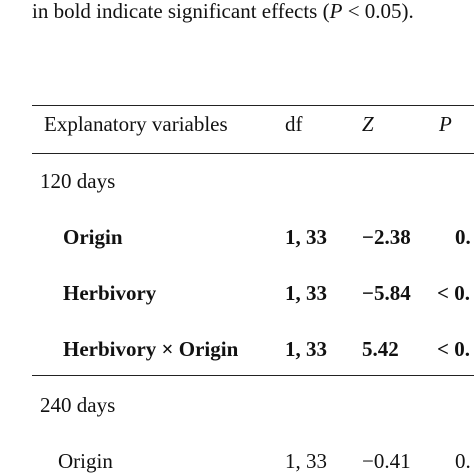 Image resolution: width=474 pixels, height=474 pixels. What do you see at coordinates (78, 405) in the screenshot?
I see `group-label-240-days: 240 days` at bounding box center [78, 405].